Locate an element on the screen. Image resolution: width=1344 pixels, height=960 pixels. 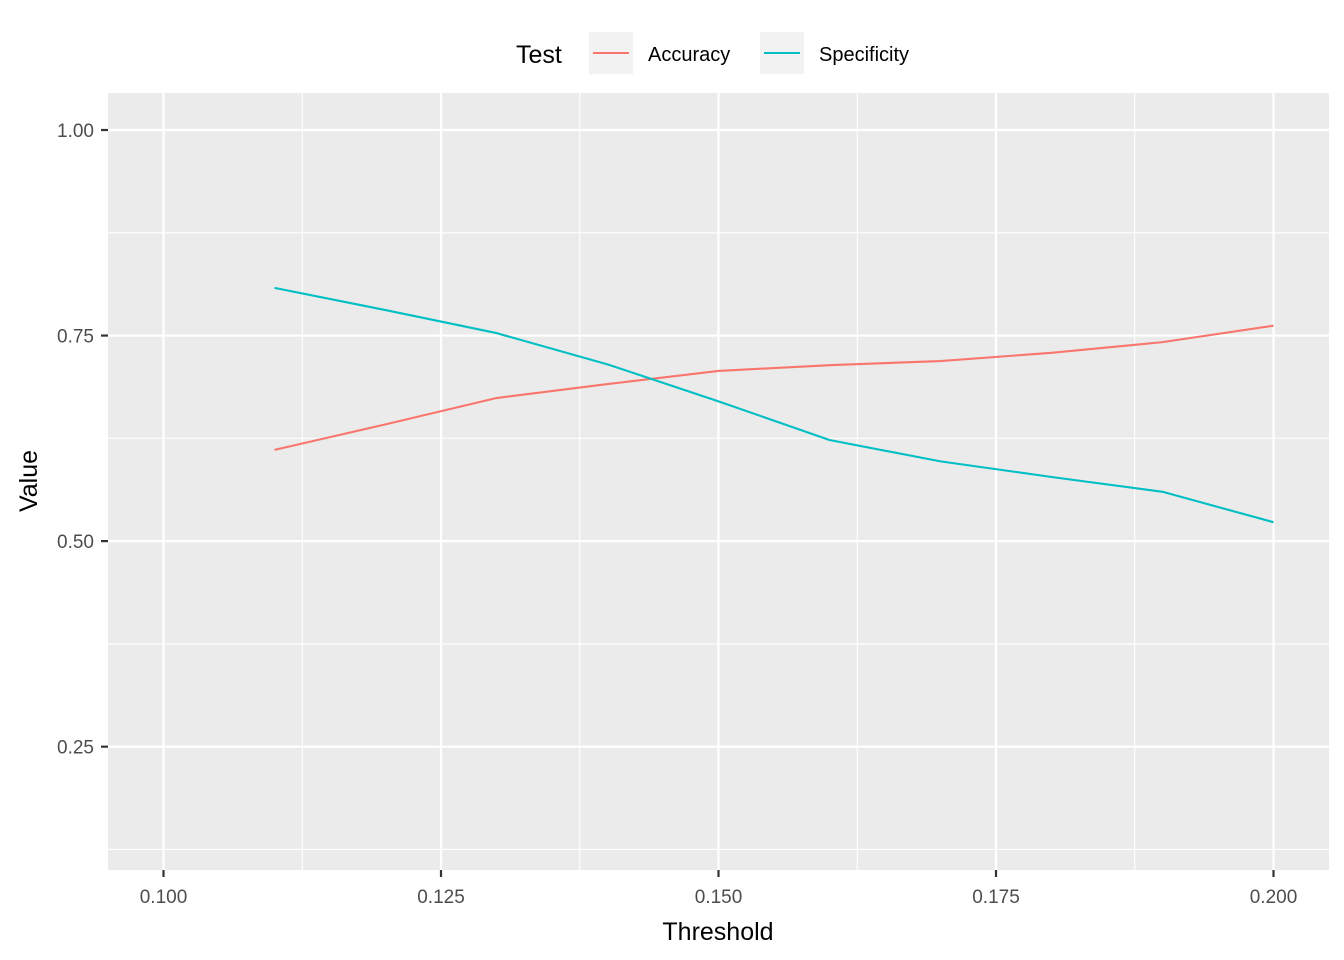
legend-item-specificity: Specificity is located at coordinates (834, 53).